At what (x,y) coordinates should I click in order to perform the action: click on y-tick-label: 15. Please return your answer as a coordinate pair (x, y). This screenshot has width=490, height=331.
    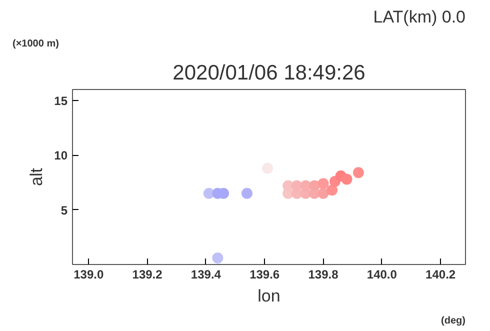
    Looking at the image, I should click on (61, 101).